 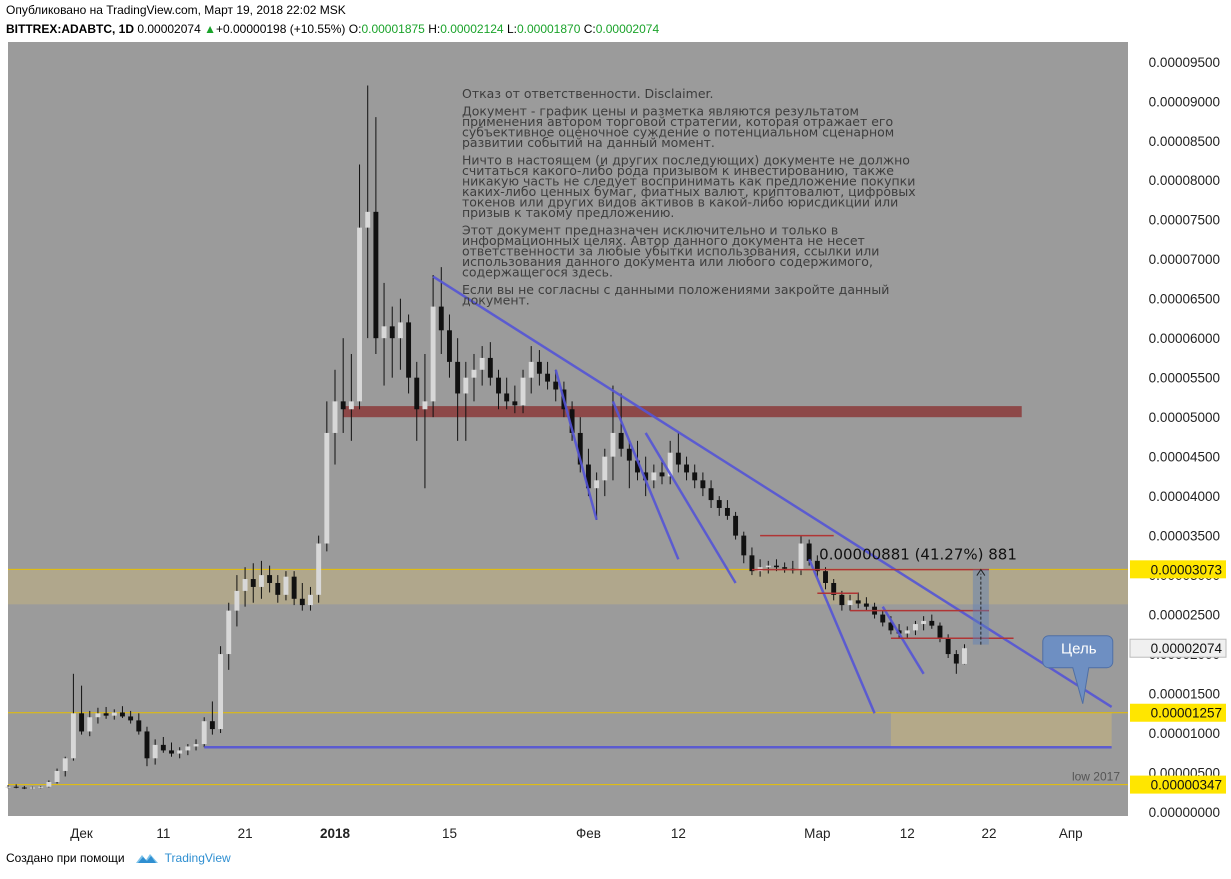 I want to click on resistance-band, so click(x=682, y=412).